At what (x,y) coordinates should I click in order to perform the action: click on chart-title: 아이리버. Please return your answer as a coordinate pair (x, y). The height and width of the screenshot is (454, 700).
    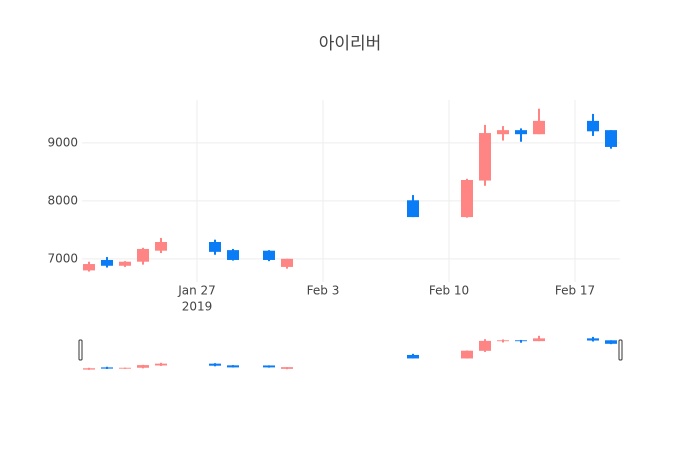
    Looking at the image, I should click on (350, 44).